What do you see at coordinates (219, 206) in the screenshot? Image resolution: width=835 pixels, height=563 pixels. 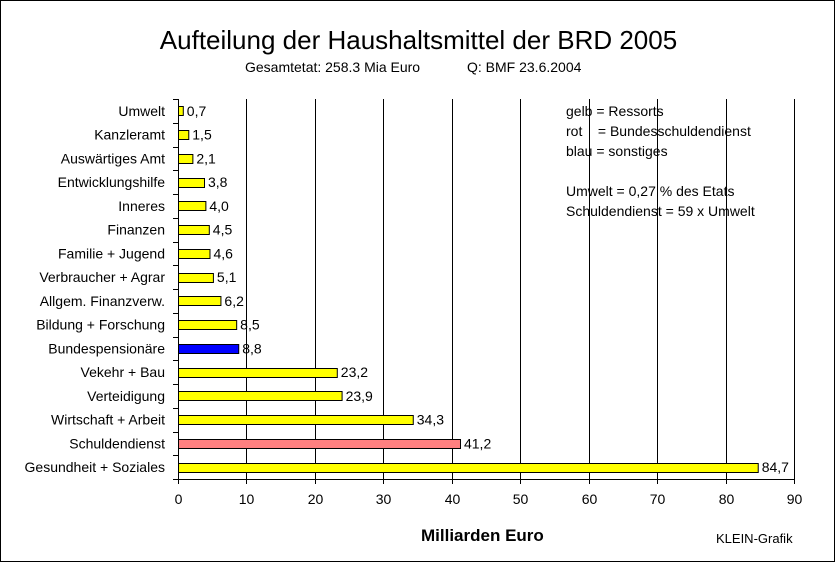 I see `value-label: 4,0` at bounding box center [219, 206].